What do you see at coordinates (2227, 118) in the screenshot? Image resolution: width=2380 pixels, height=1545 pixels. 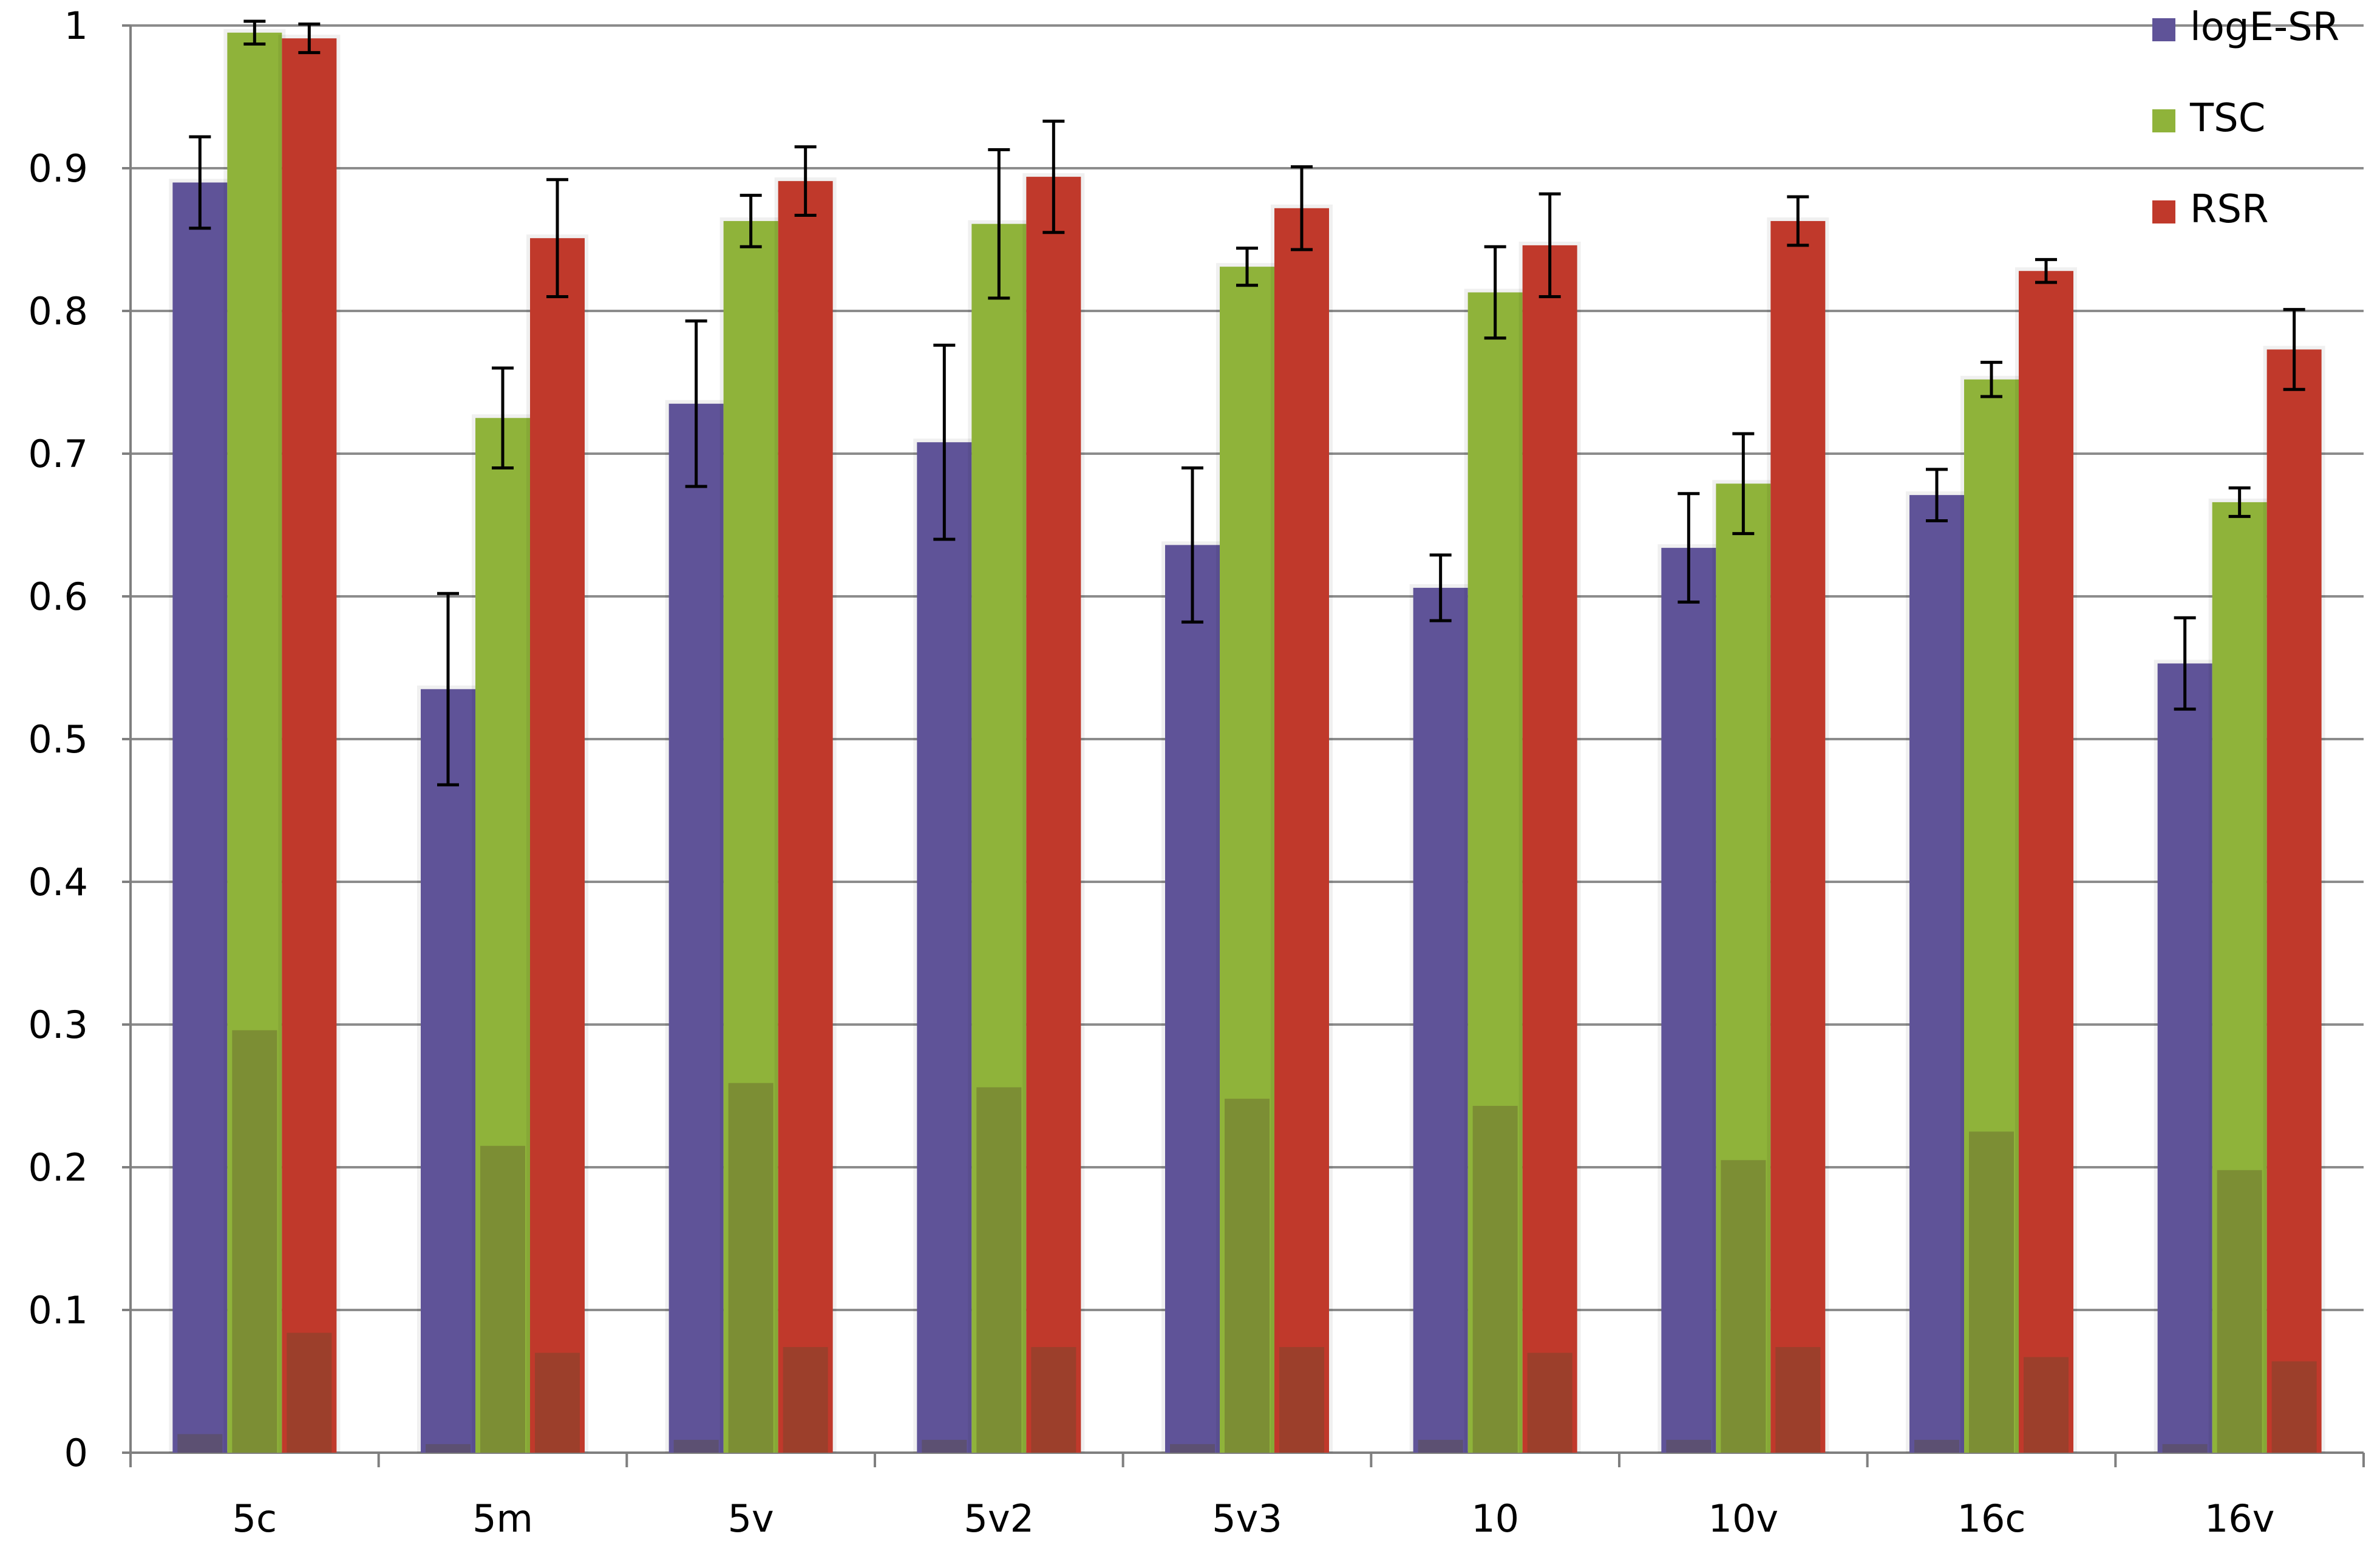 I see `legend-label: TSC` at bounding box center [2227, 118].